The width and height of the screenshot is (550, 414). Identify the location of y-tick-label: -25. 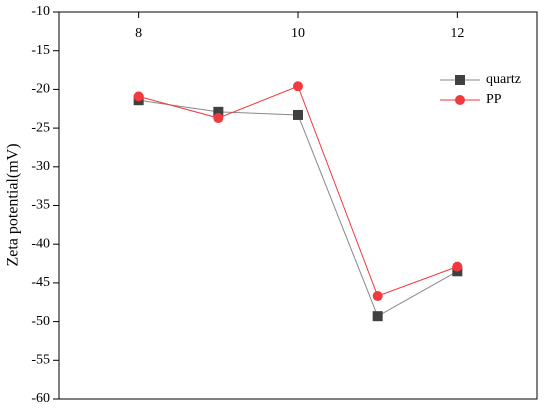
(40, 127).